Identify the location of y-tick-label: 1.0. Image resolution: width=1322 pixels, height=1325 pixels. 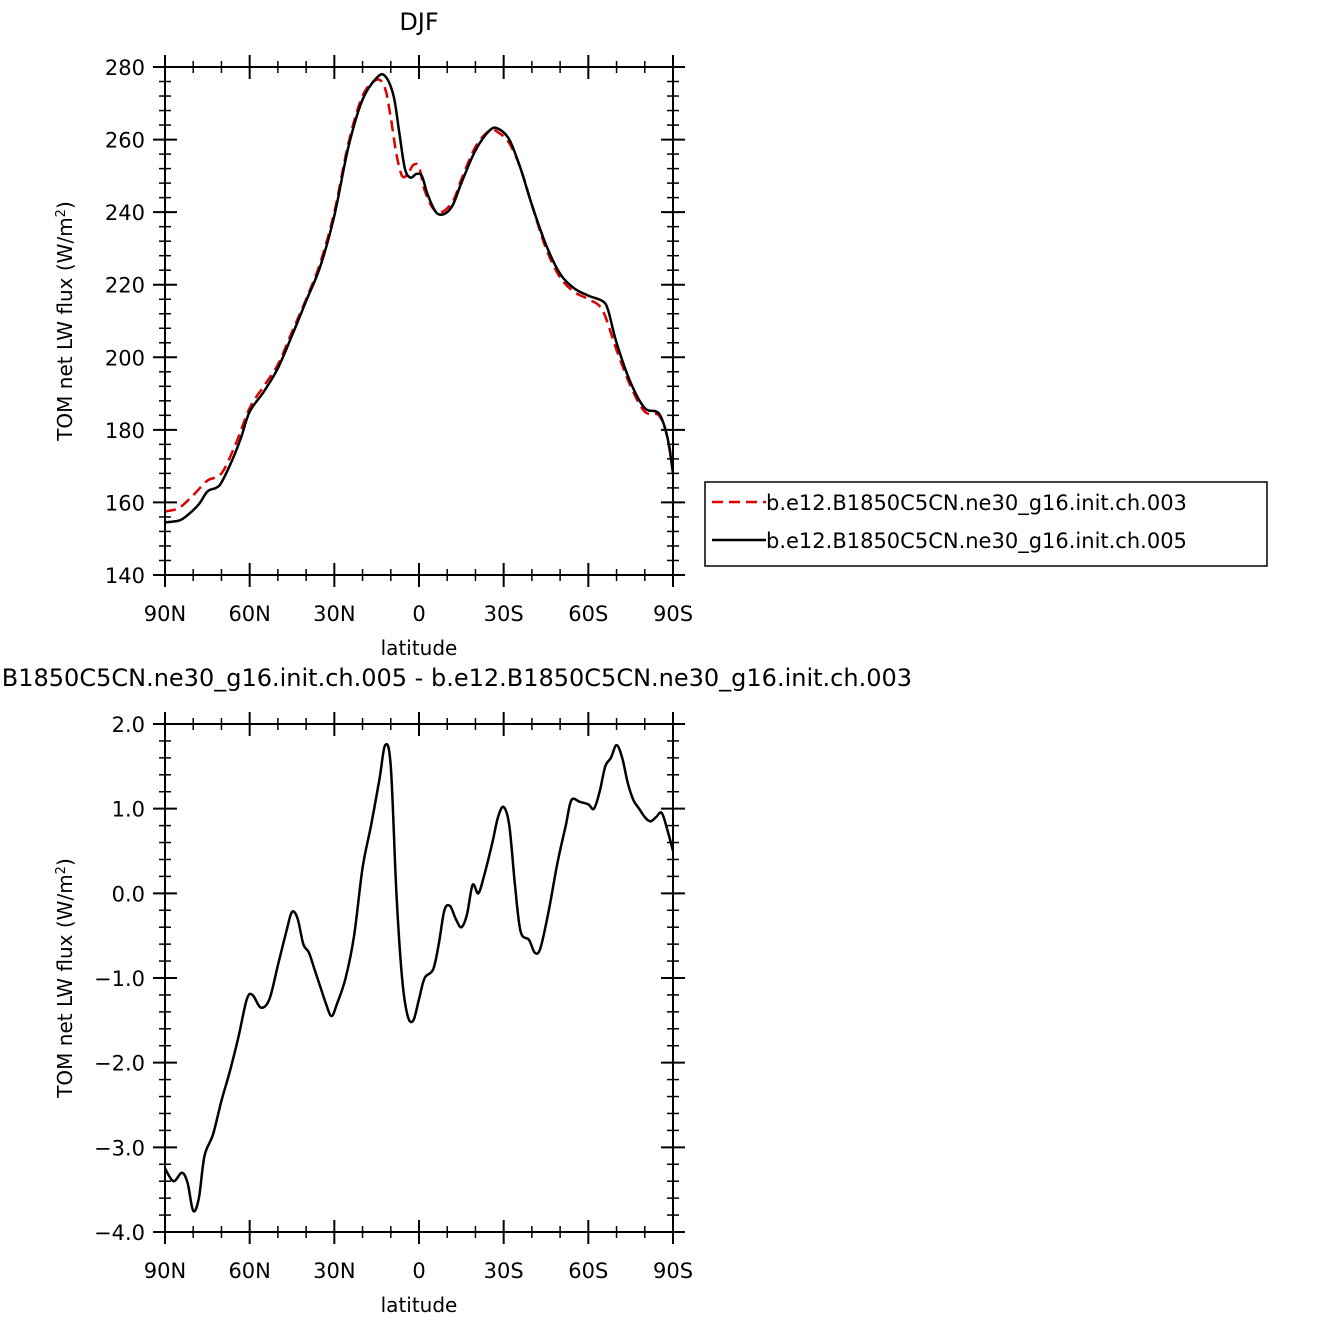
(128, 810).